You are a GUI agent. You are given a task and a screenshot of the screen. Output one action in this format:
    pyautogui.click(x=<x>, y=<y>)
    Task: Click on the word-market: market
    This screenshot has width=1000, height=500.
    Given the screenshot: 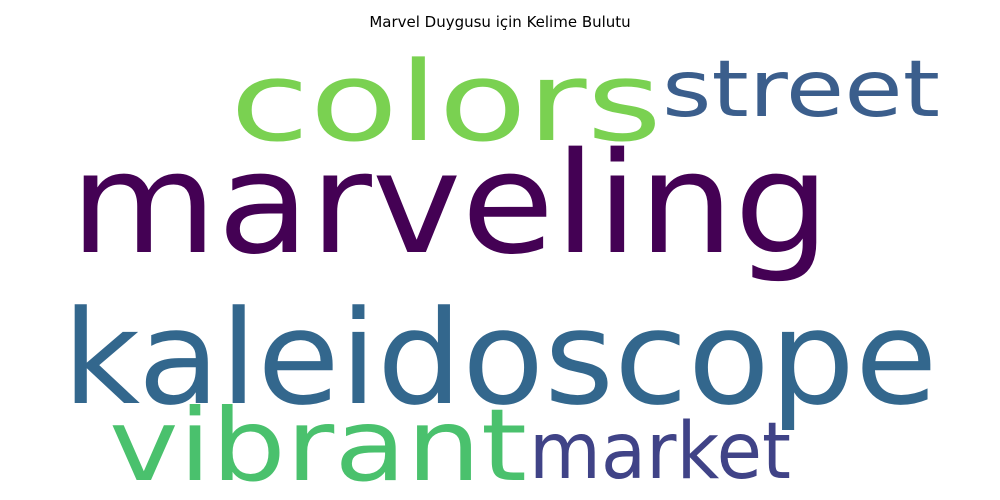 What is the action you would take?
    pyautogui.click(x=660, y=452)
    